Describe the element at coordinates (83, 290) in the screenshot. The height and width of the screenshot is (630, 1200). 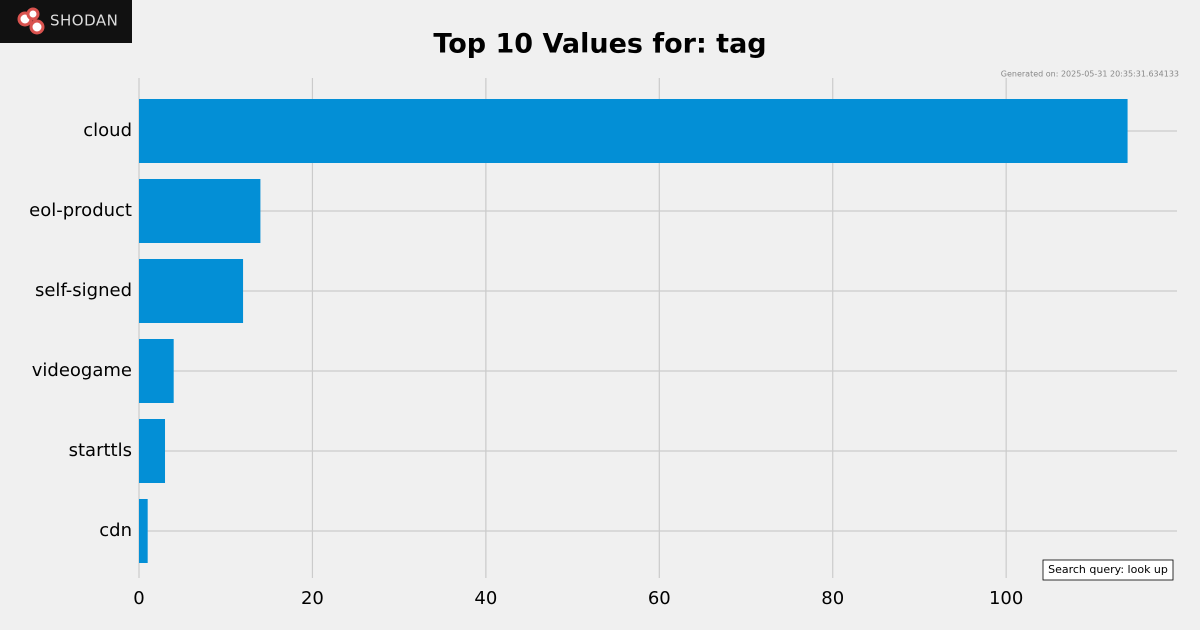
I see `y-tick-label: self-signed` at that location.